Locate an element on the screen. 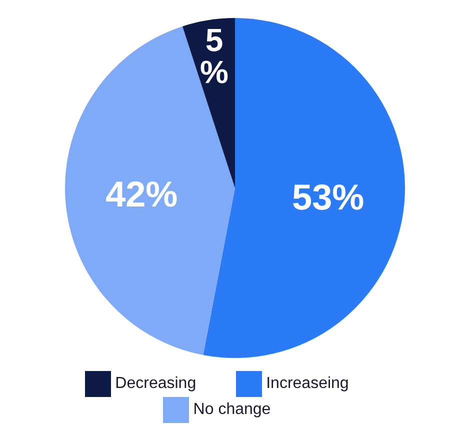 The height and width of the screenshot is (436, 474). data-label: 5% is located at coordinates (214, 56).